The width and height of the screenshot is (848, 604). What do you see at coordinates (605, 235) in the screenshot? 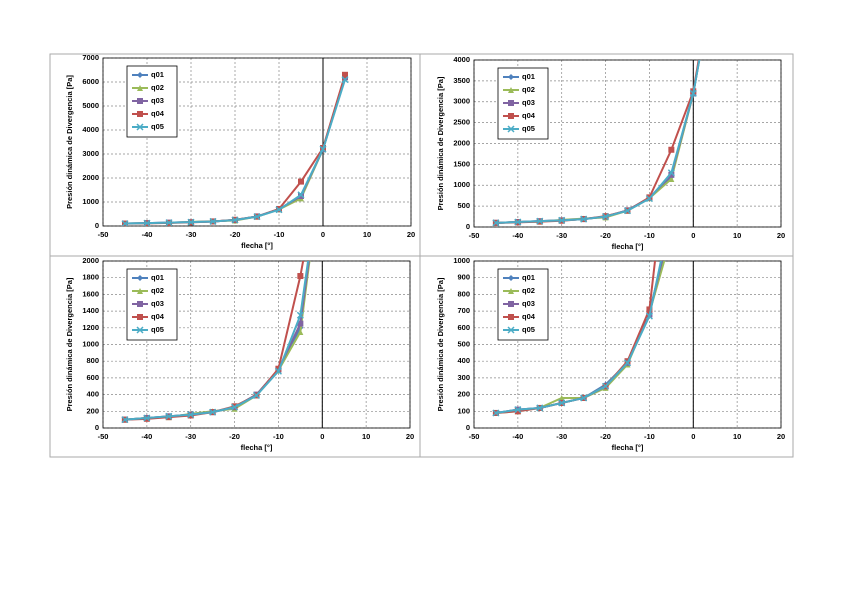
I see `x-tick-label: -20` at bounding box center [605, 235].